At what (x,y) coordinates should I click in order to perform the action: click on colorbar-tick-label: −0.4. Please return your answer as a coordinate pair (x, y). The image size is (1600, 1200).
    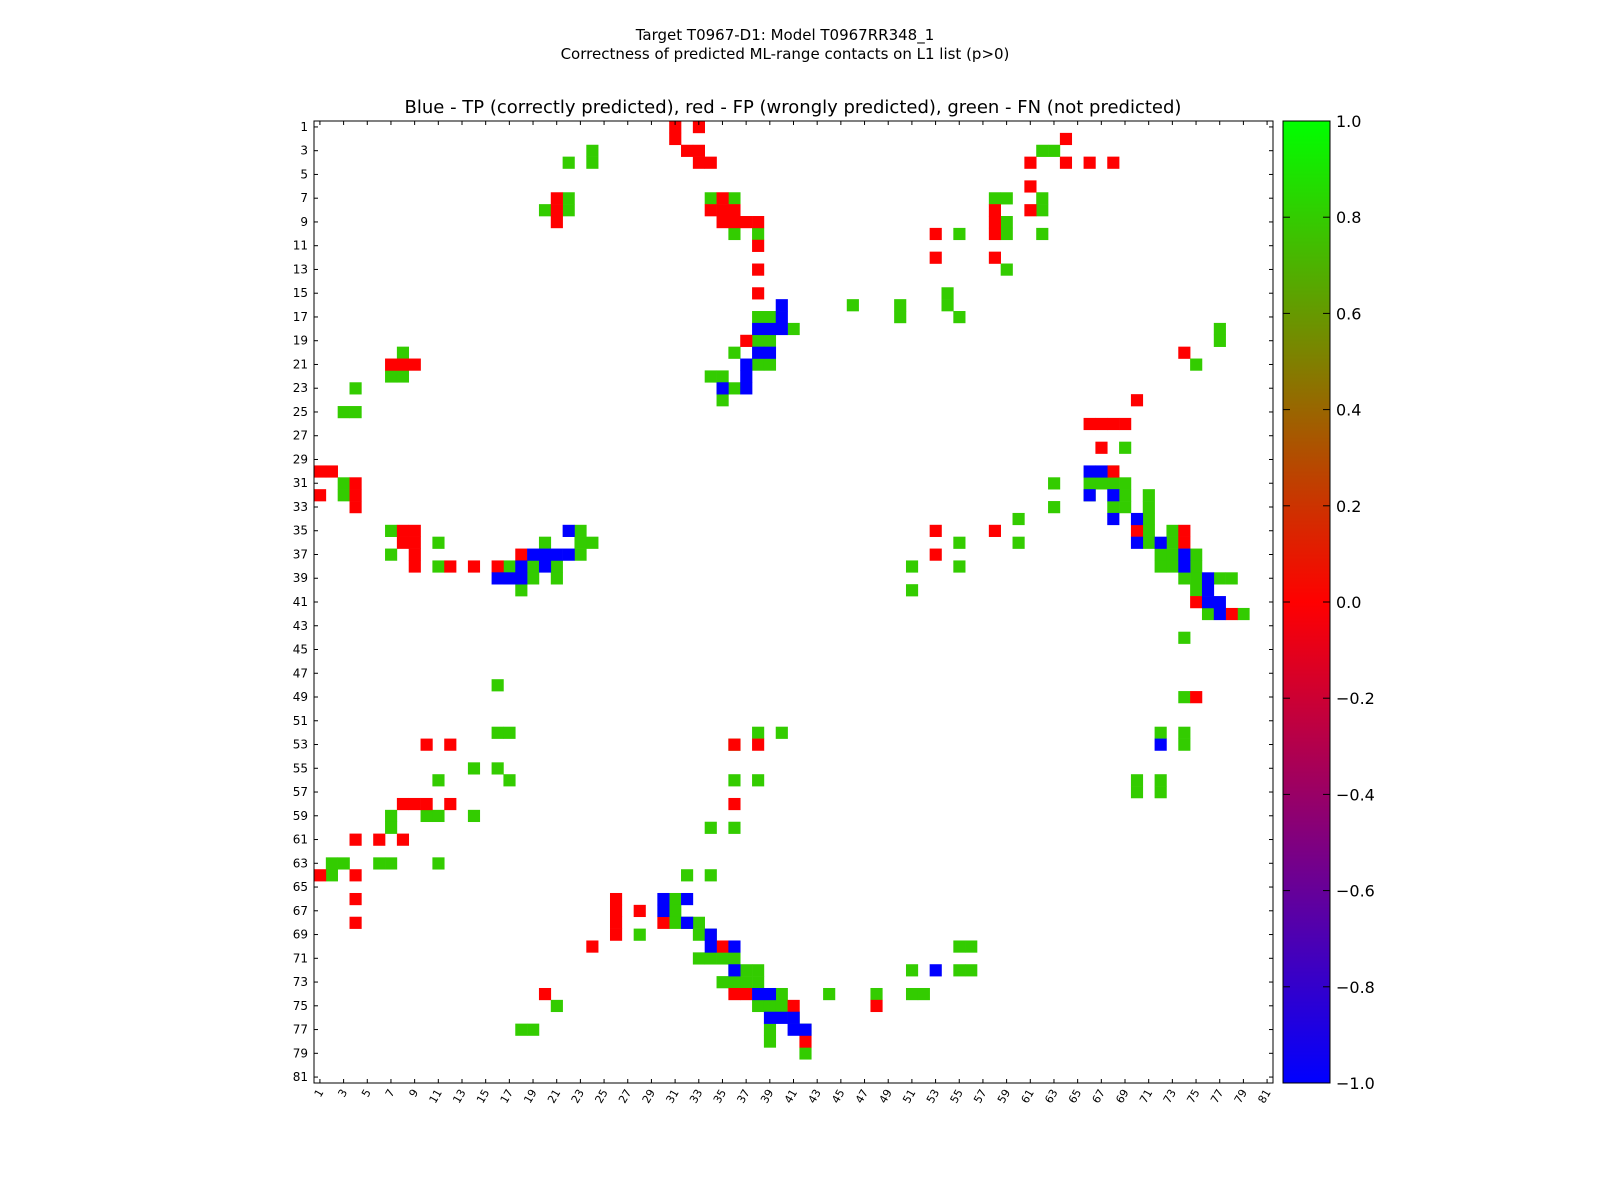
    Looking at the image, I should click on (1355, 794).